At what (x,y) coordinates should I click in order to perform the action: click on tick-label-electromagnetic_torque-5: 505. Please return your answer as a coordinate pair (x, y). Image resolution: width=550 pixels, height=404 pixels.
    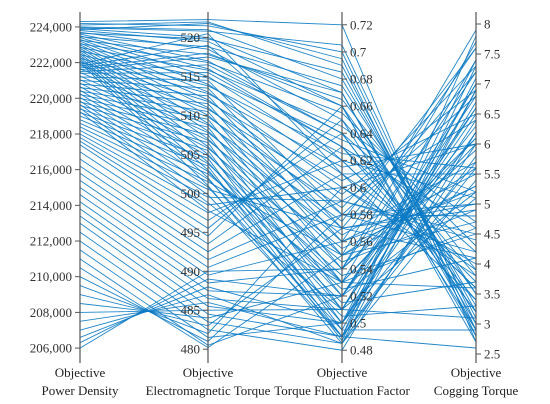
    Looking at the image, I should click on (191, 154).